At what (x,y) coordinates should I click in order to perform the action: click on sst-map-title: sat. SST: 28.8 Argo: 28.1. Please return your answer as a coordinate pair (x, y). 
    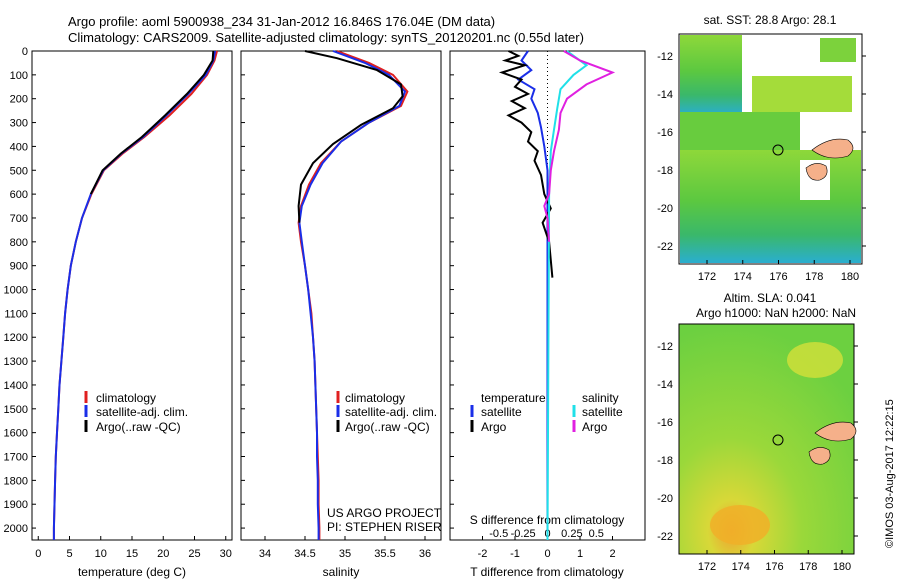
    Looking at the image, I should click on (770, 20).